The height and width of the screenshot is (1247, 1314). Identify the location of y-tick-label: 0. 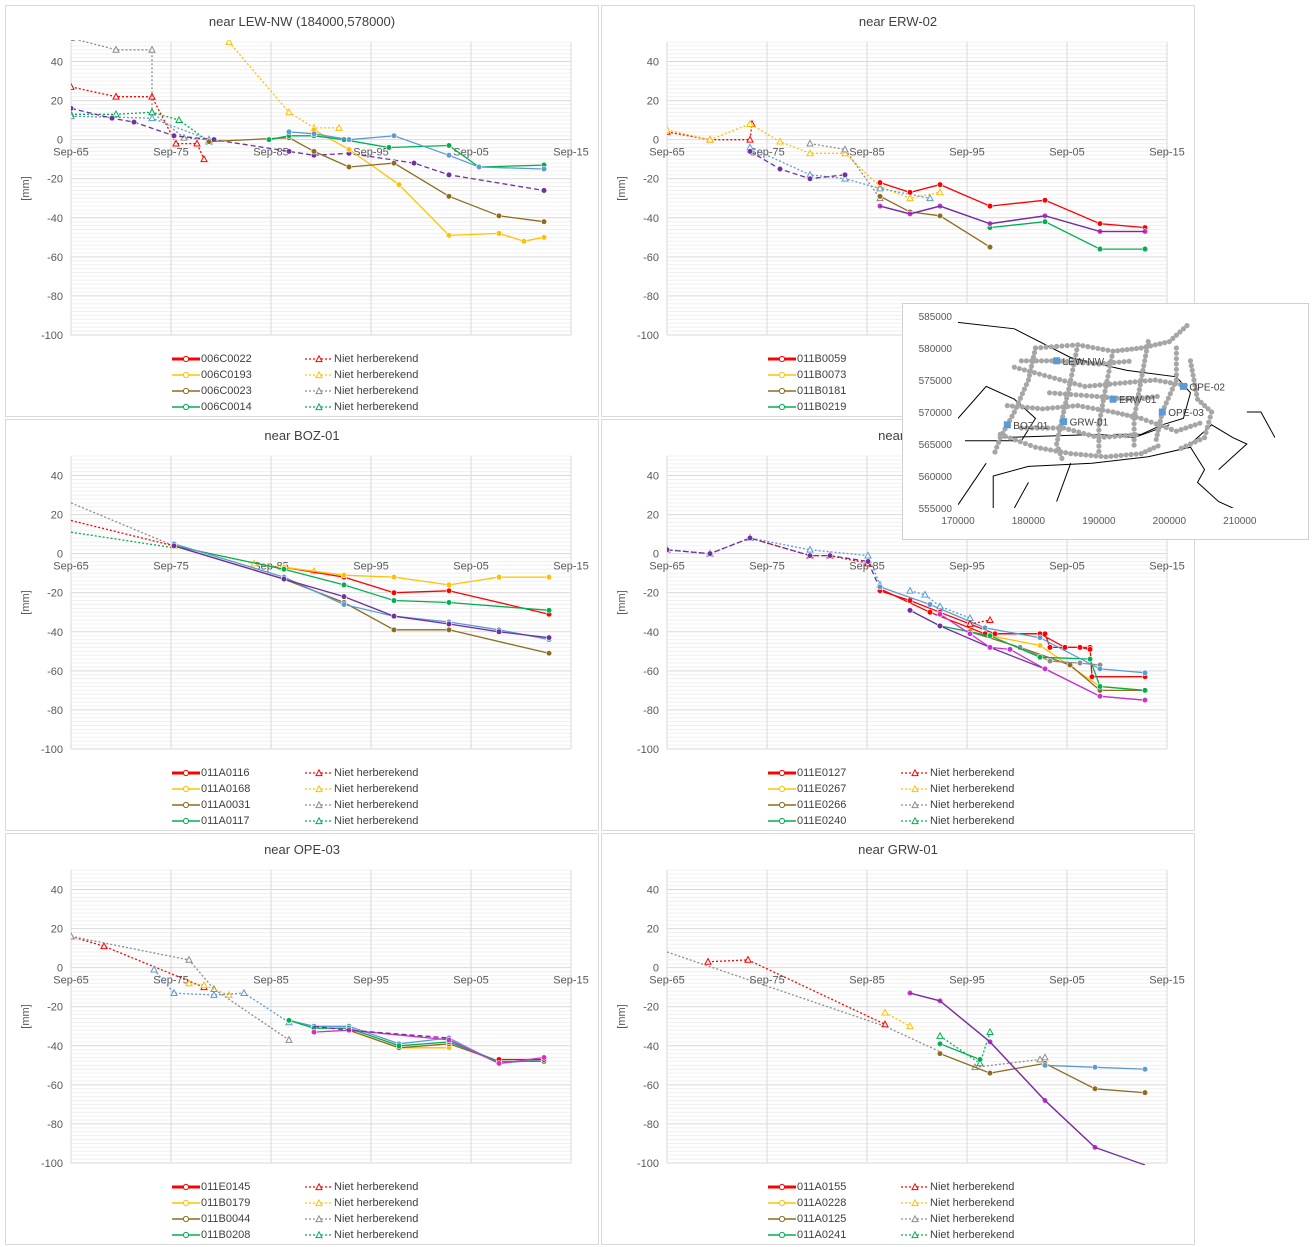
(60, 555).